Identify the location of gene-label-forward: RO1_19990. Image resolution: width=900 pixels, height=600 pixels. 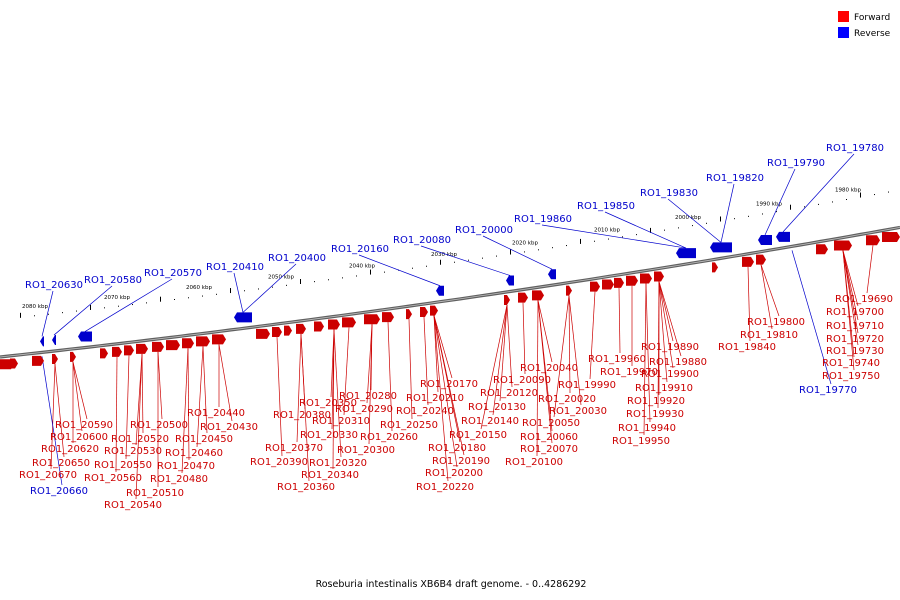
(587, 385).